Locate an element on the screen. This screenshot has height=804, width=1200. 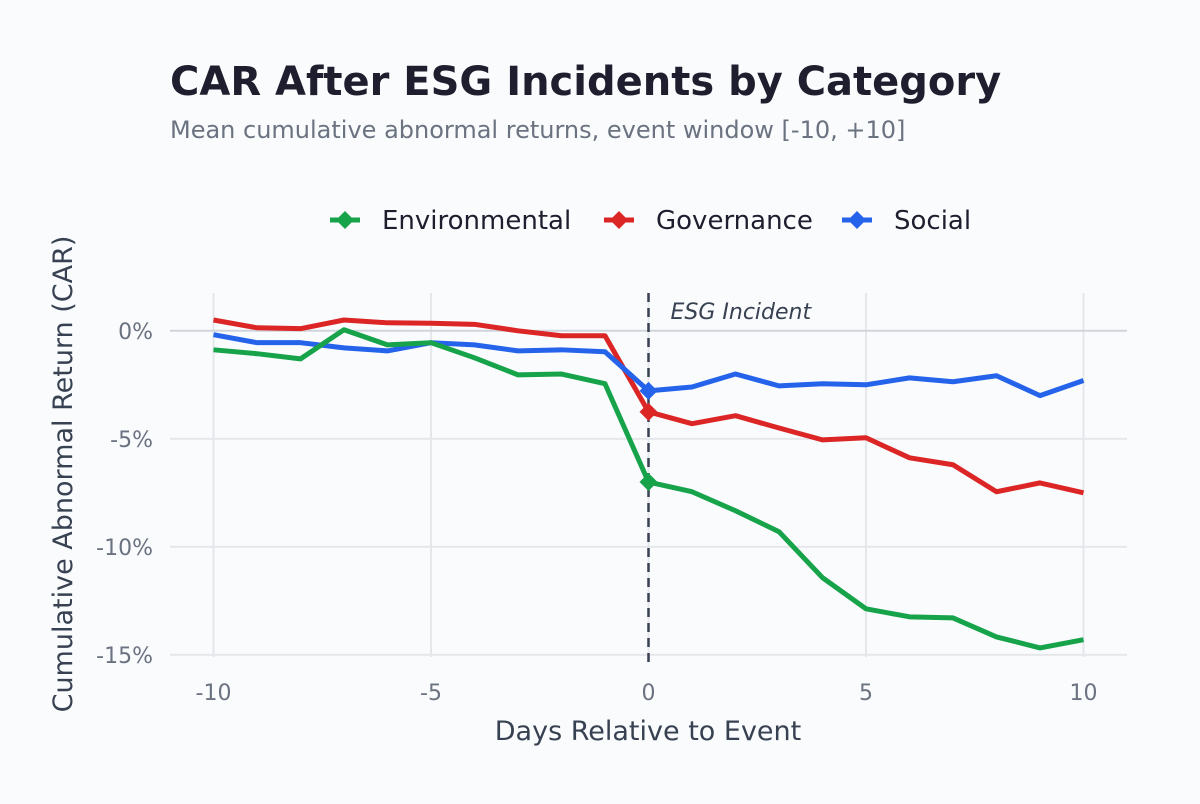
legend-label: Governance is located at coordinates (734, 221).